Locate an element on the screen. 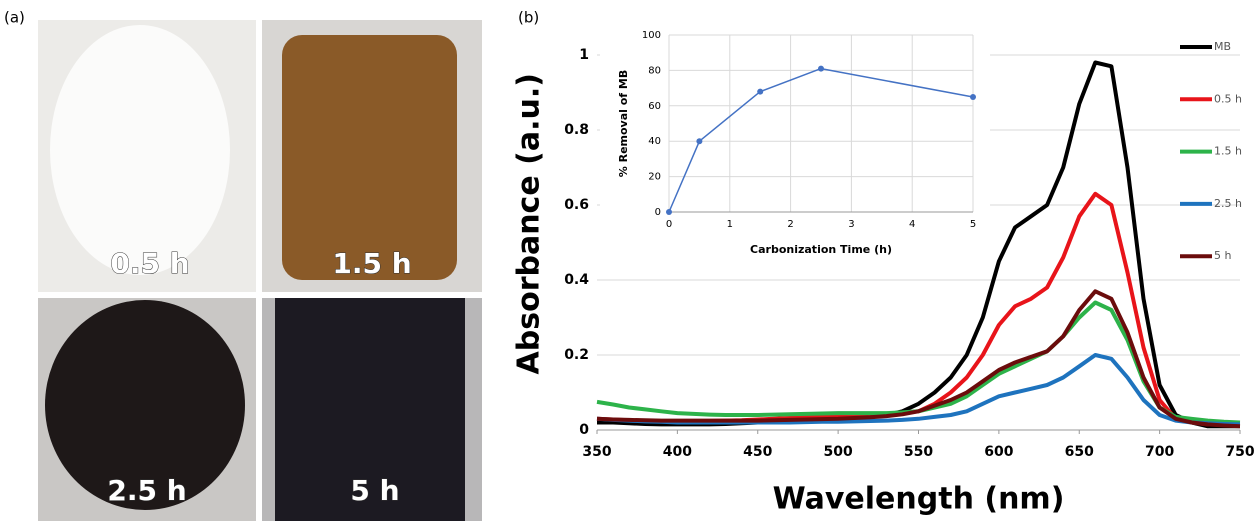  legend-label: 5 h is located at coordinates (1222, 255).